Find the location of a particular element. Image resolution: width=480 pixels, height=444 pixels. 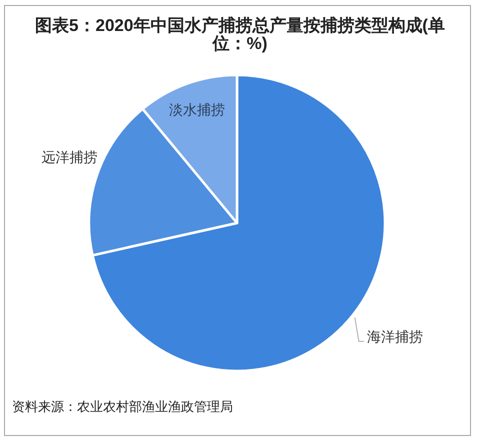

text: 资料来源：农业农村部渔业渔政管理局 is located at coordinates (122, 407).